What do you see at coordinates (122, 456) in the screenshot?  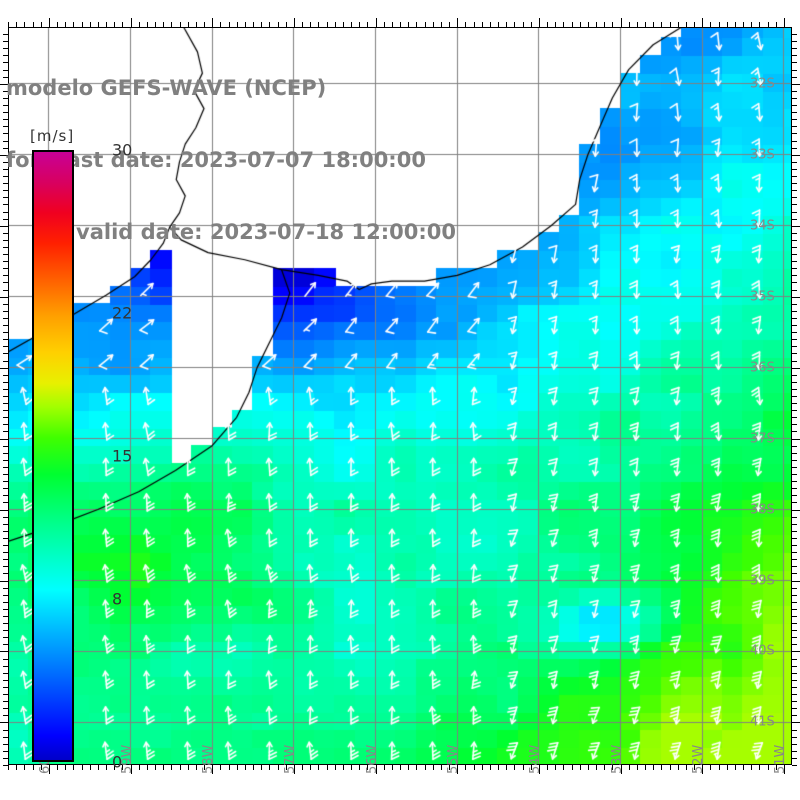 I see `colorbar-tick-15: 15` at bounding box center [122, 456].